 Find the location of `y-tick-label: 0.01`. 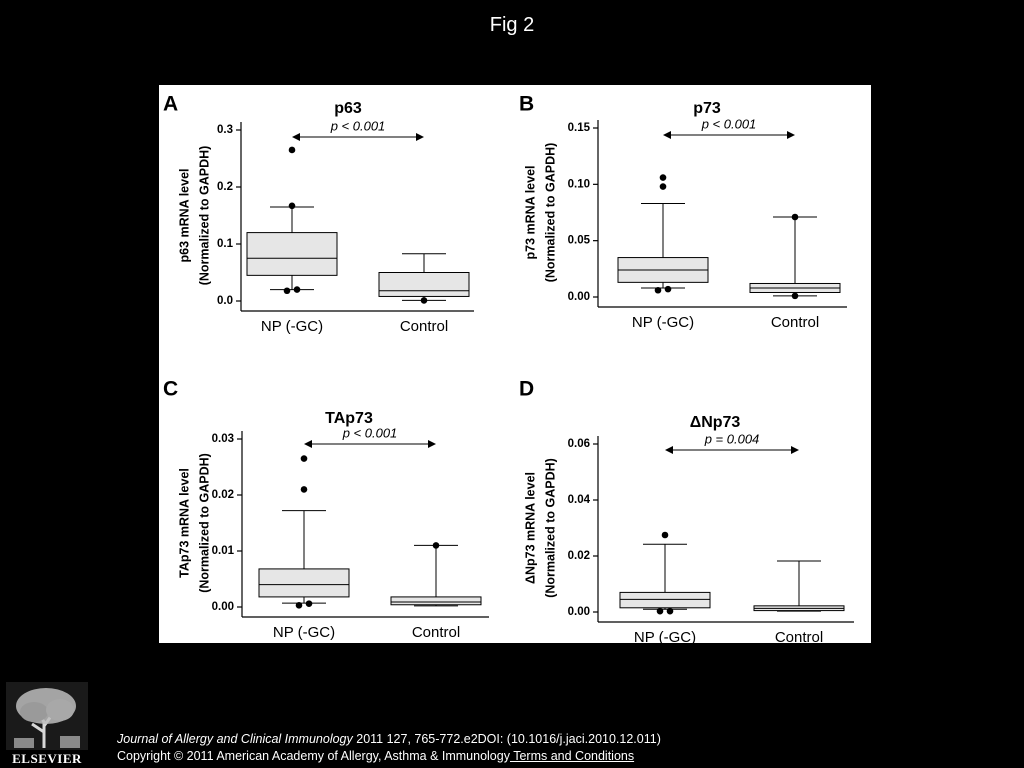

y-tick-label: 0.01 is located at coordinates (223, 551).